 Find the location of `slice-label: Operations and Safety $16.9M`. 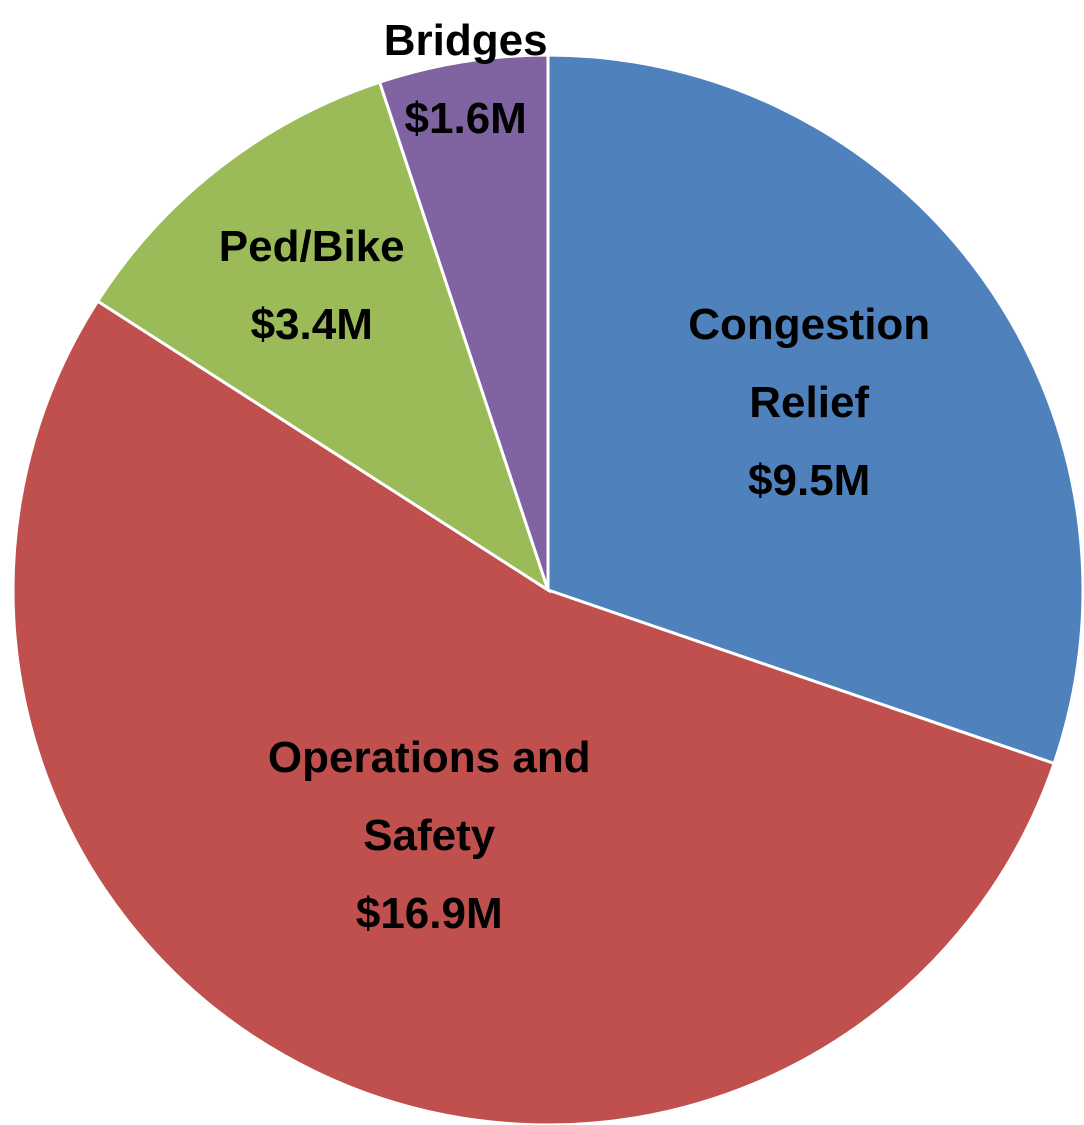

slice-label: Operations and Safety $16.9M is located at coordinates (429, 836).